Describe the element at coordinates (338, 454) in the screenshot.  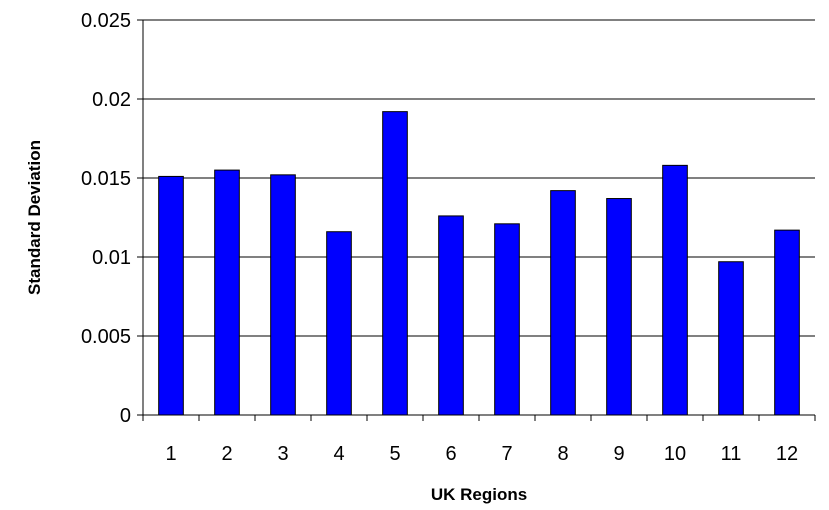
I see `x-tick-label: 4` at that location.